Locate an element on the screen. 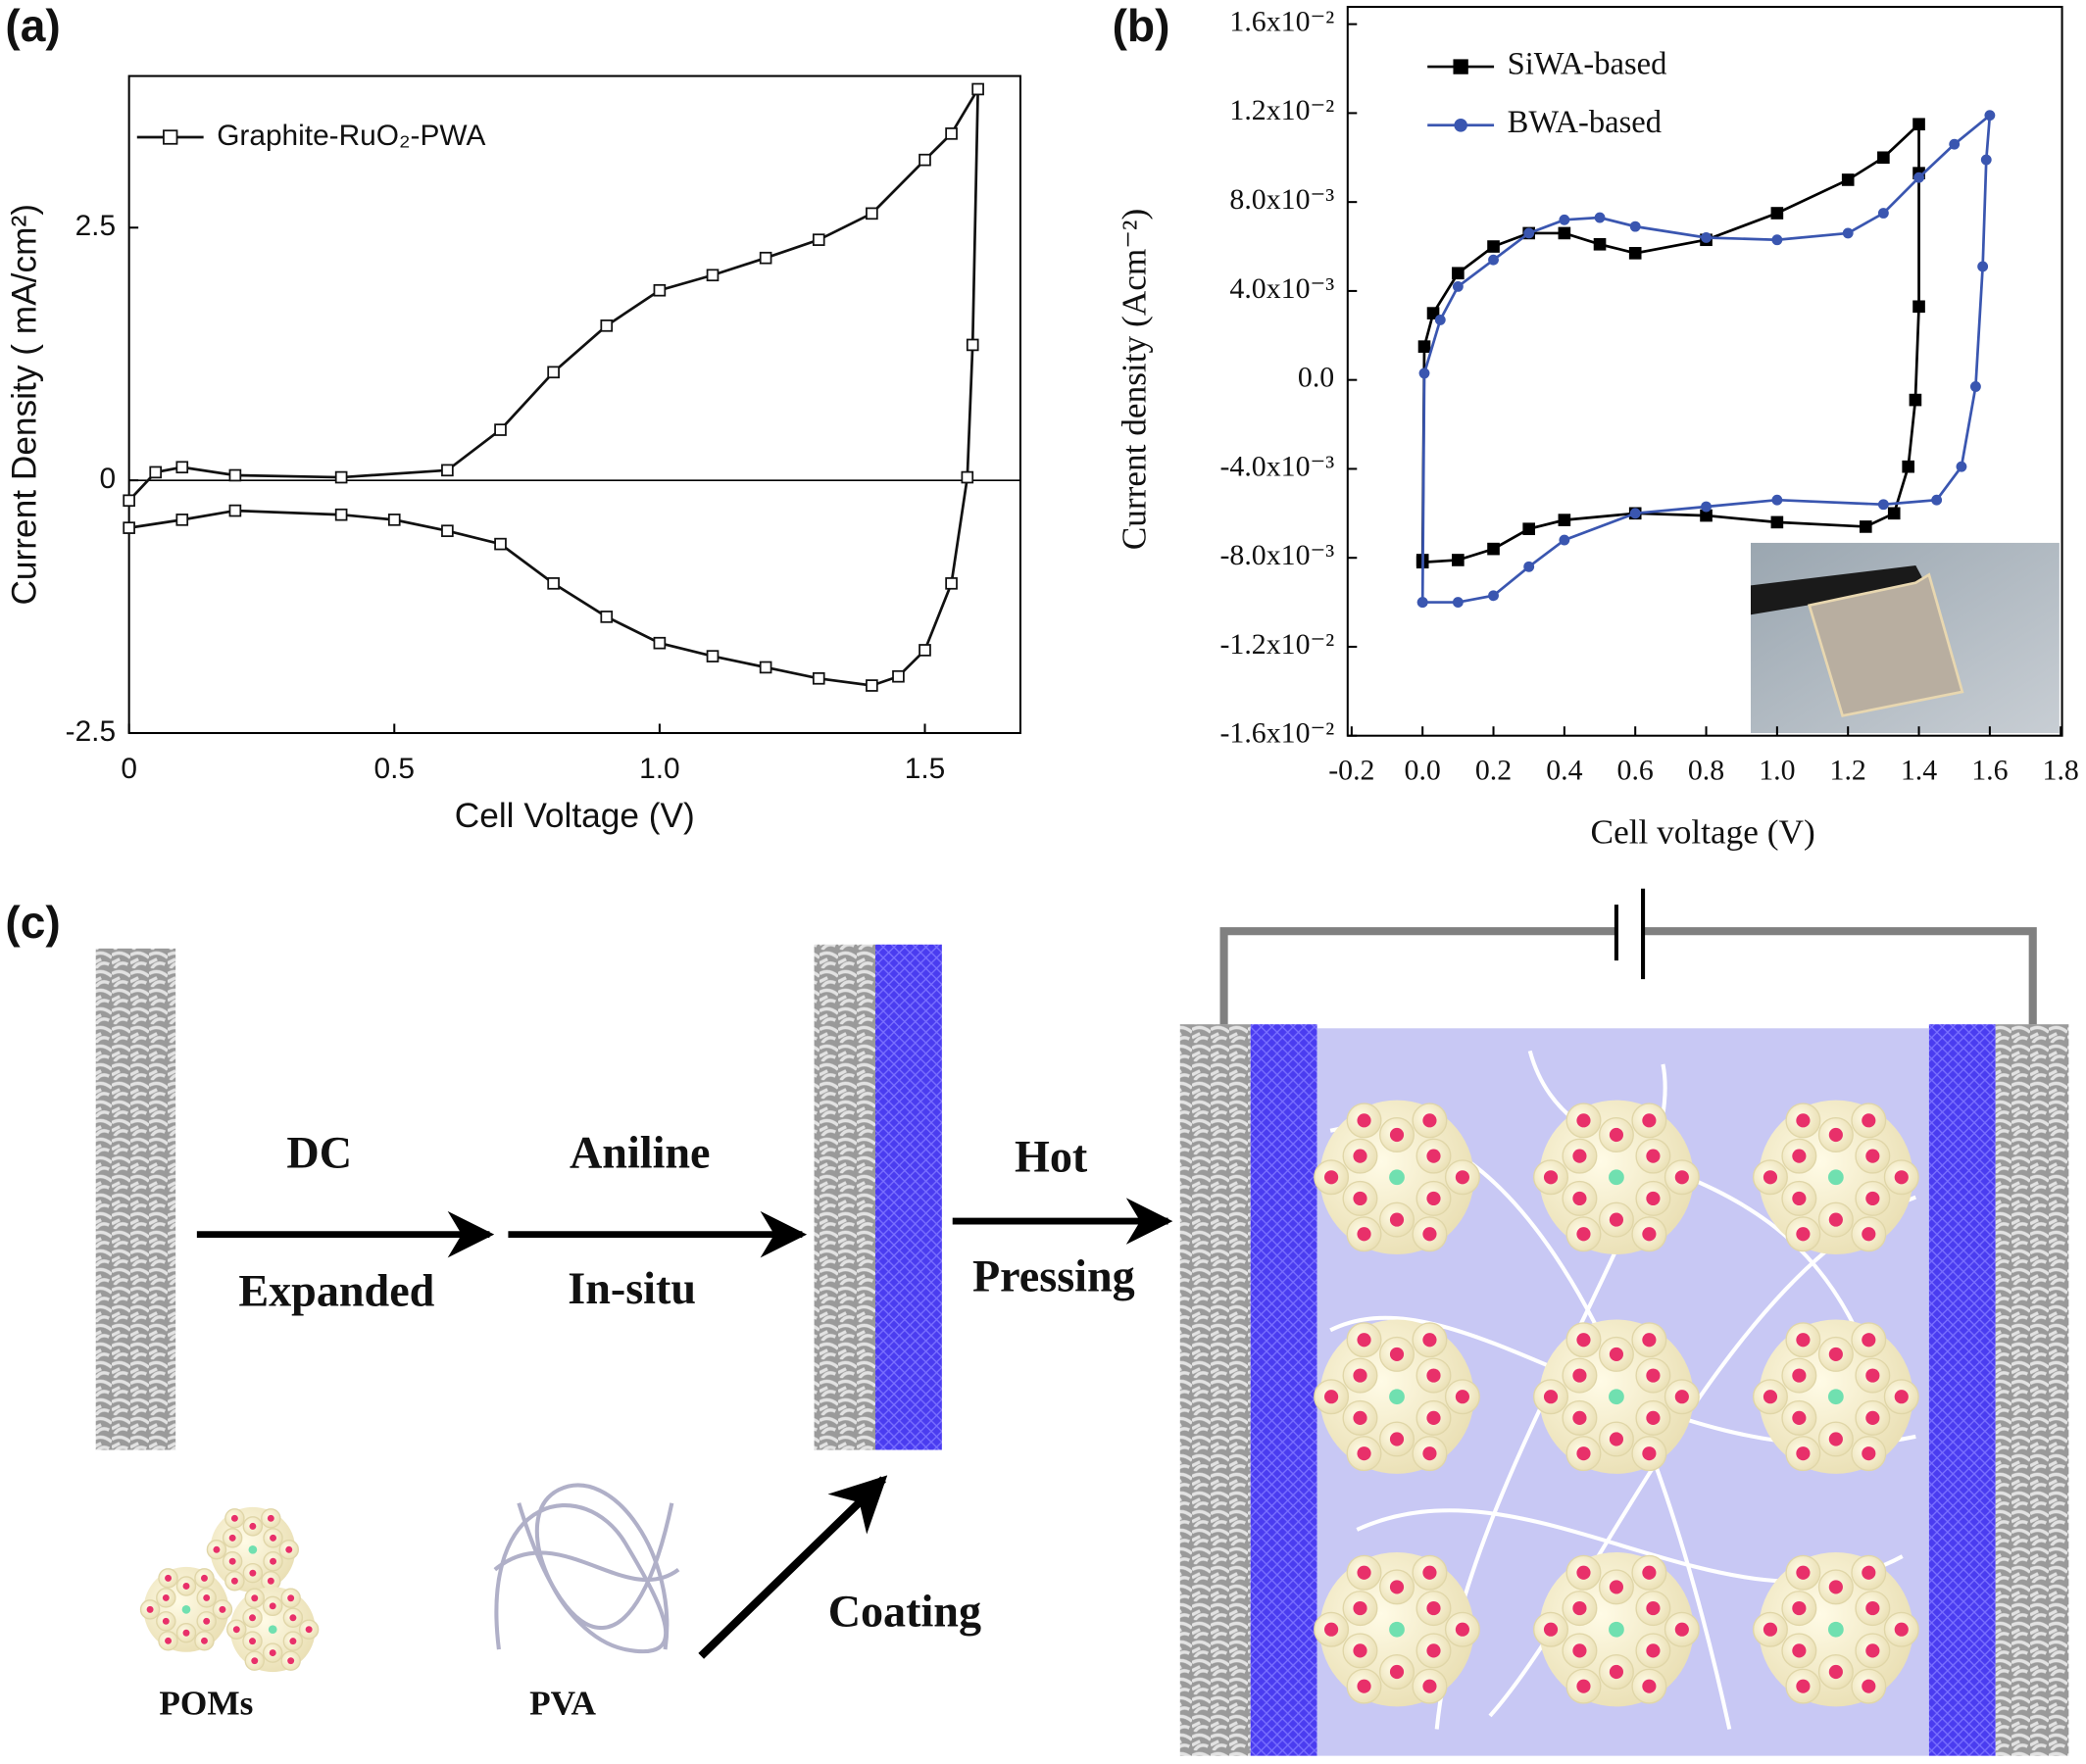  x-tick-label: 1.2 is located at coordinates (1848, 771).